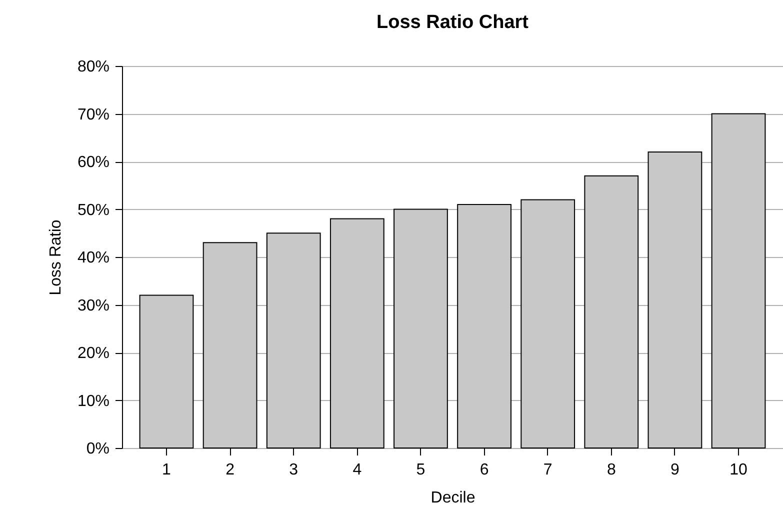 The width and height of the screenshot is (783, 514). What do you see at coordinates (98, 449) in the screenshot?
I see `y-tick-label: 0%` at bounding box center [98, 449].